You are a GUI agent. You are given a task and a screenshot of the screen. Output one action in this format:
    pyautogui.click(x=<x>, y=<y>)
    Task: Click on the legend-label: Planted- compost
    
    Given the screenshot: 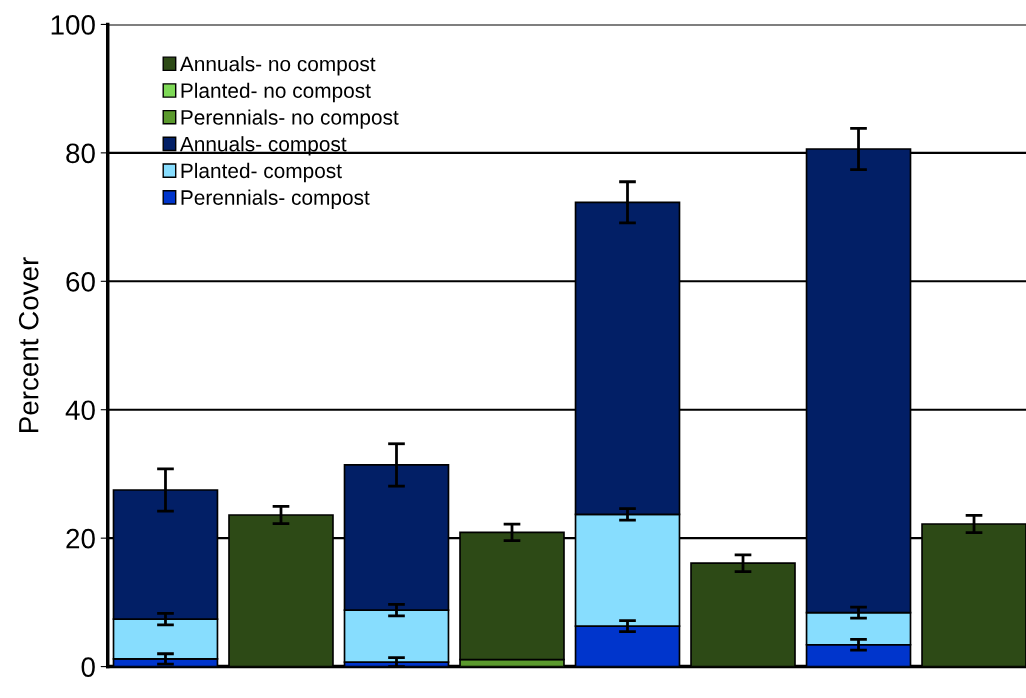 What is the action you would take?
    pyautogui.click(x=261, y=172)
    